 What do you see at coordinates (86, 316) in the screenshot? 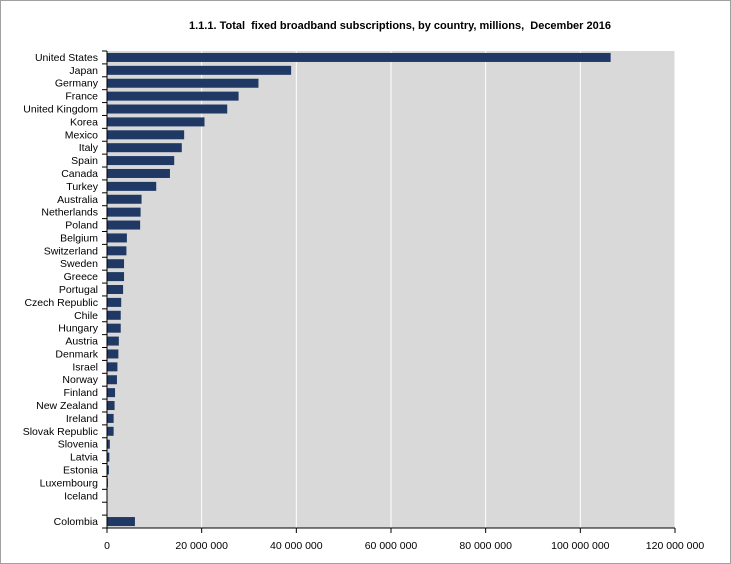
I see `category-label: Chile` at bounding box center [86, 316].